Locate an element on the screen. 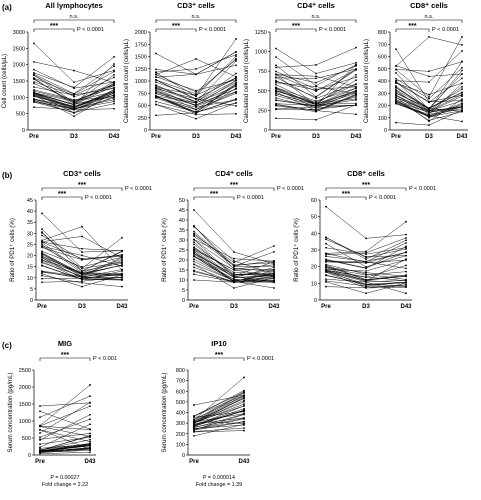 This screenshot has width=481, height=500. y-tick-label: 20 is located at coordinates (314, 268).